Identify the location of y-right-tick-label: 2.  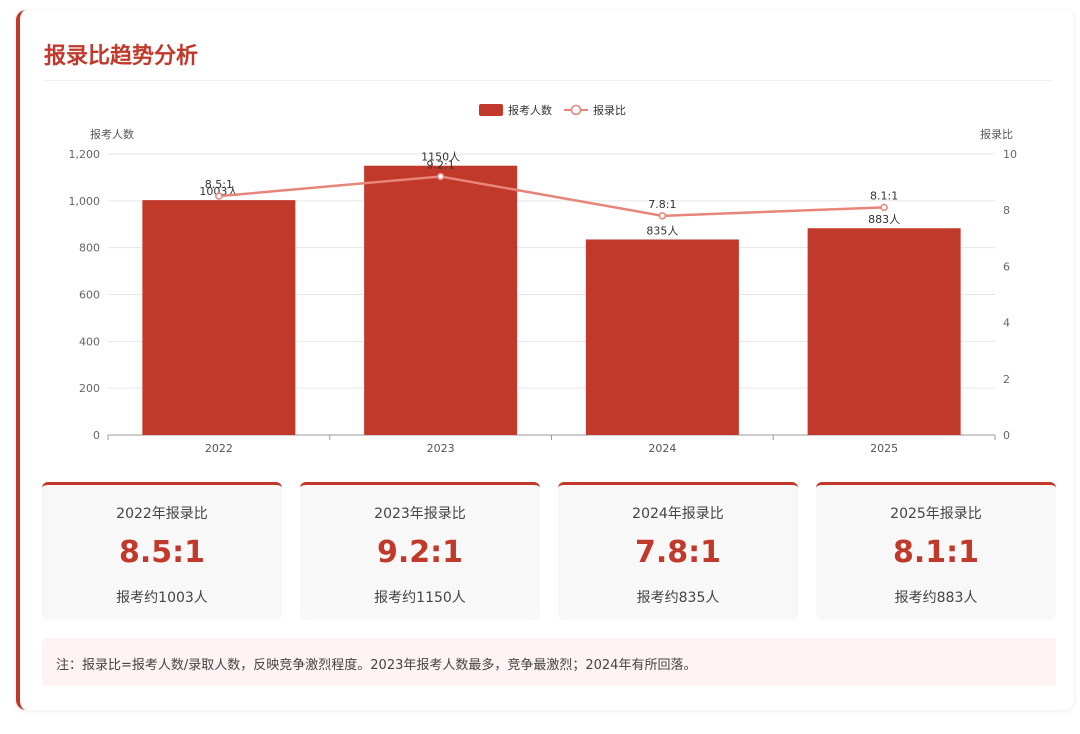
(1006, 379).